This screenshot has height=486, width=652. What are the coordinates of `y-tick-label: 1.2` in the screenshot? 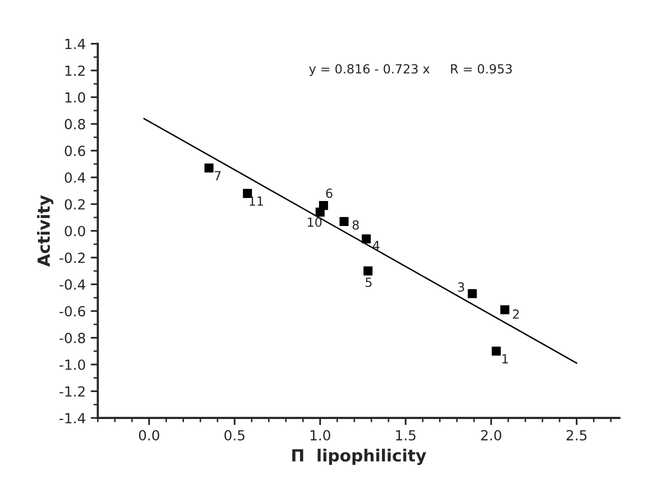 It's located at (75, 70).